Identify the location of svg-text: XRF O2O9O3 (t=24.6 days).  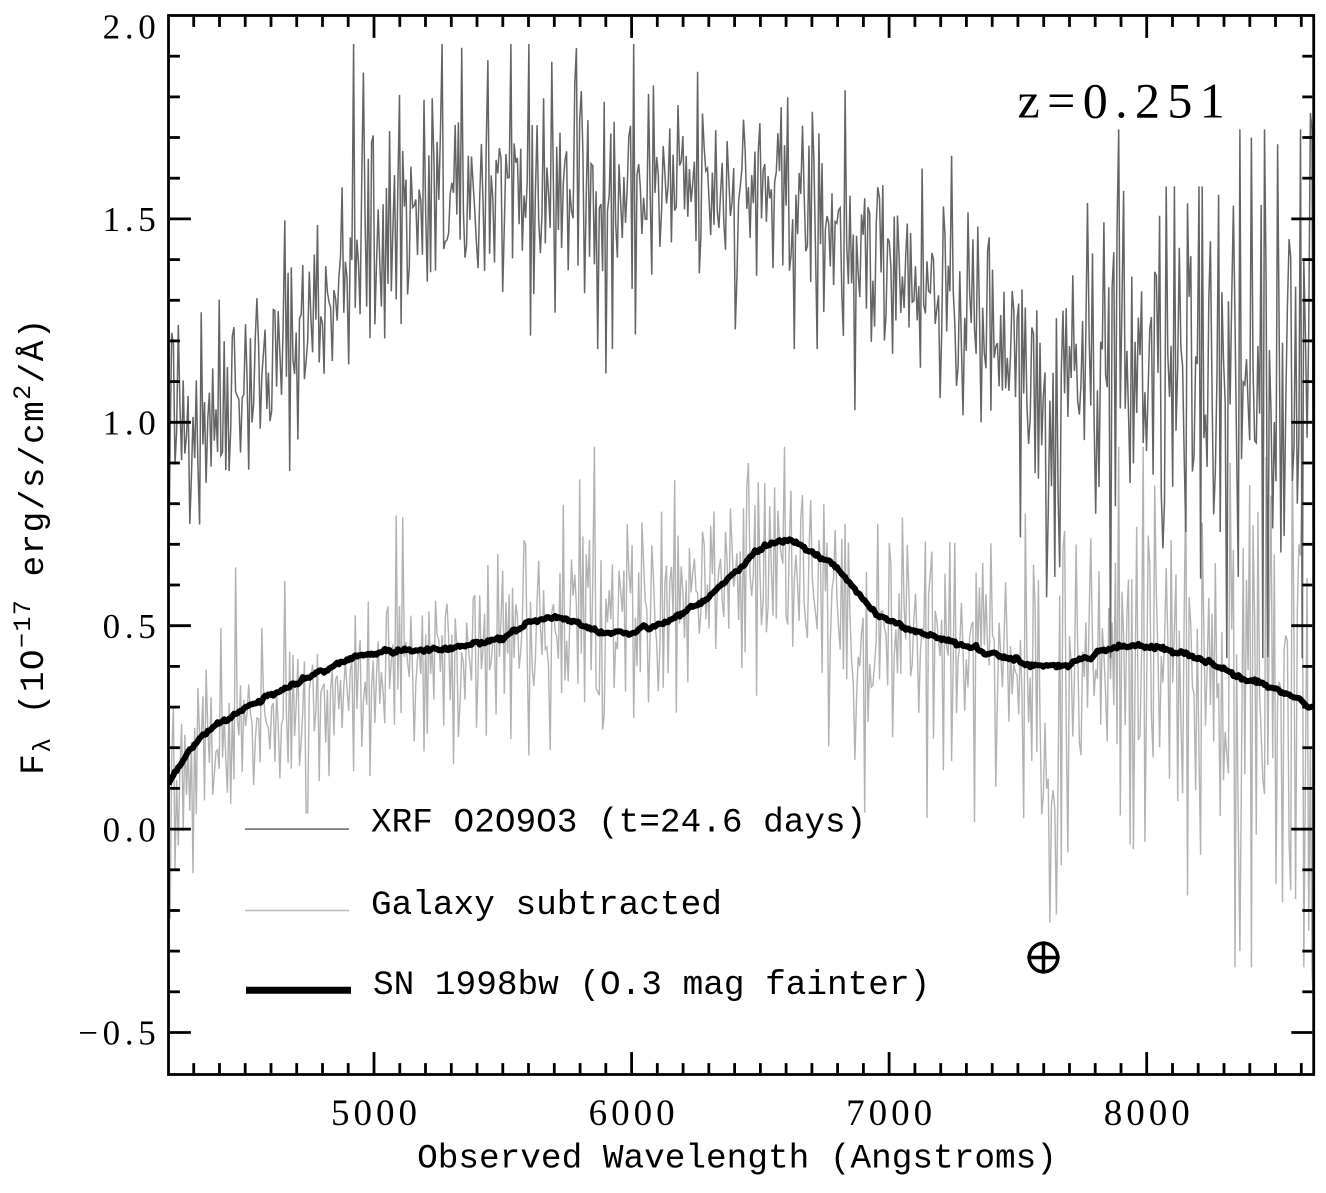
(618, 823).